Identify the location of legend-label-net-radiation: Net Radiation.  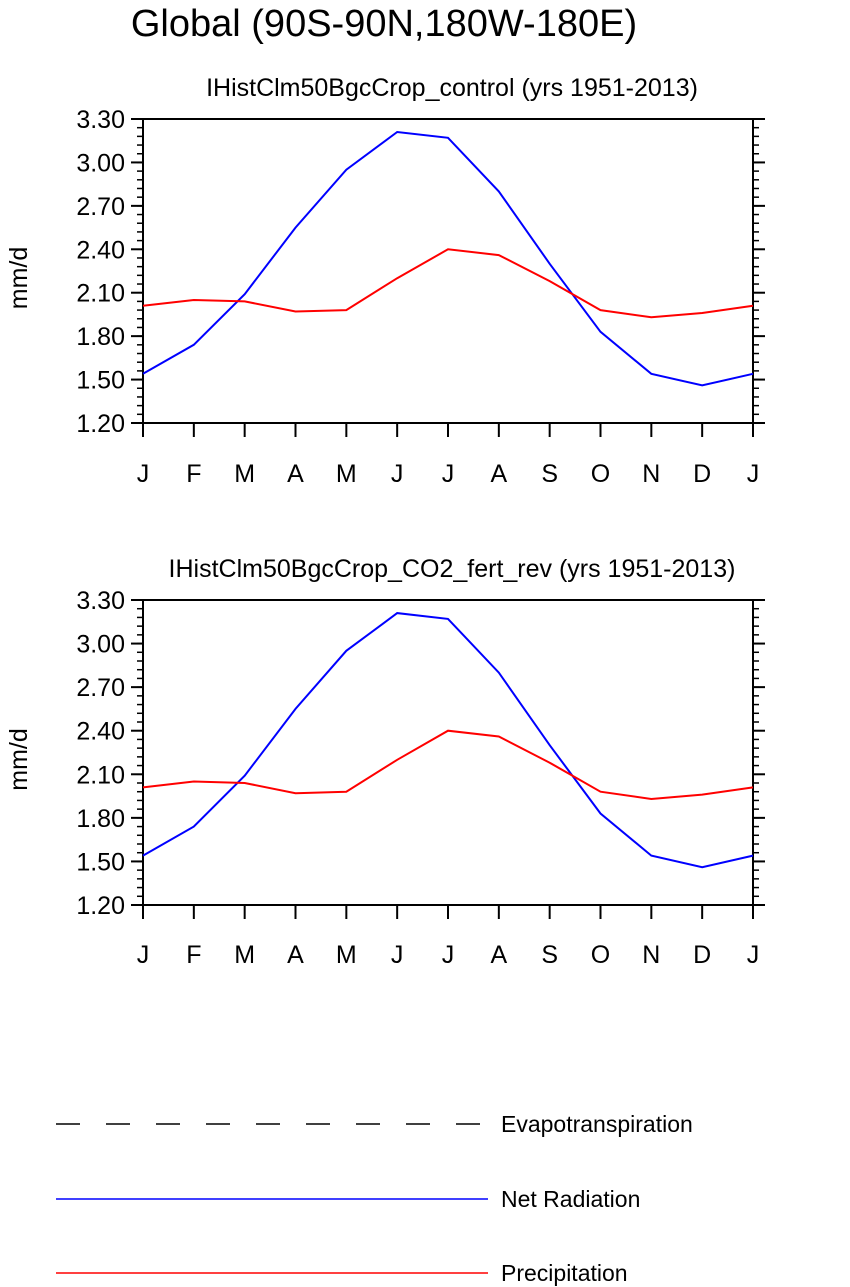
(570, 1199).